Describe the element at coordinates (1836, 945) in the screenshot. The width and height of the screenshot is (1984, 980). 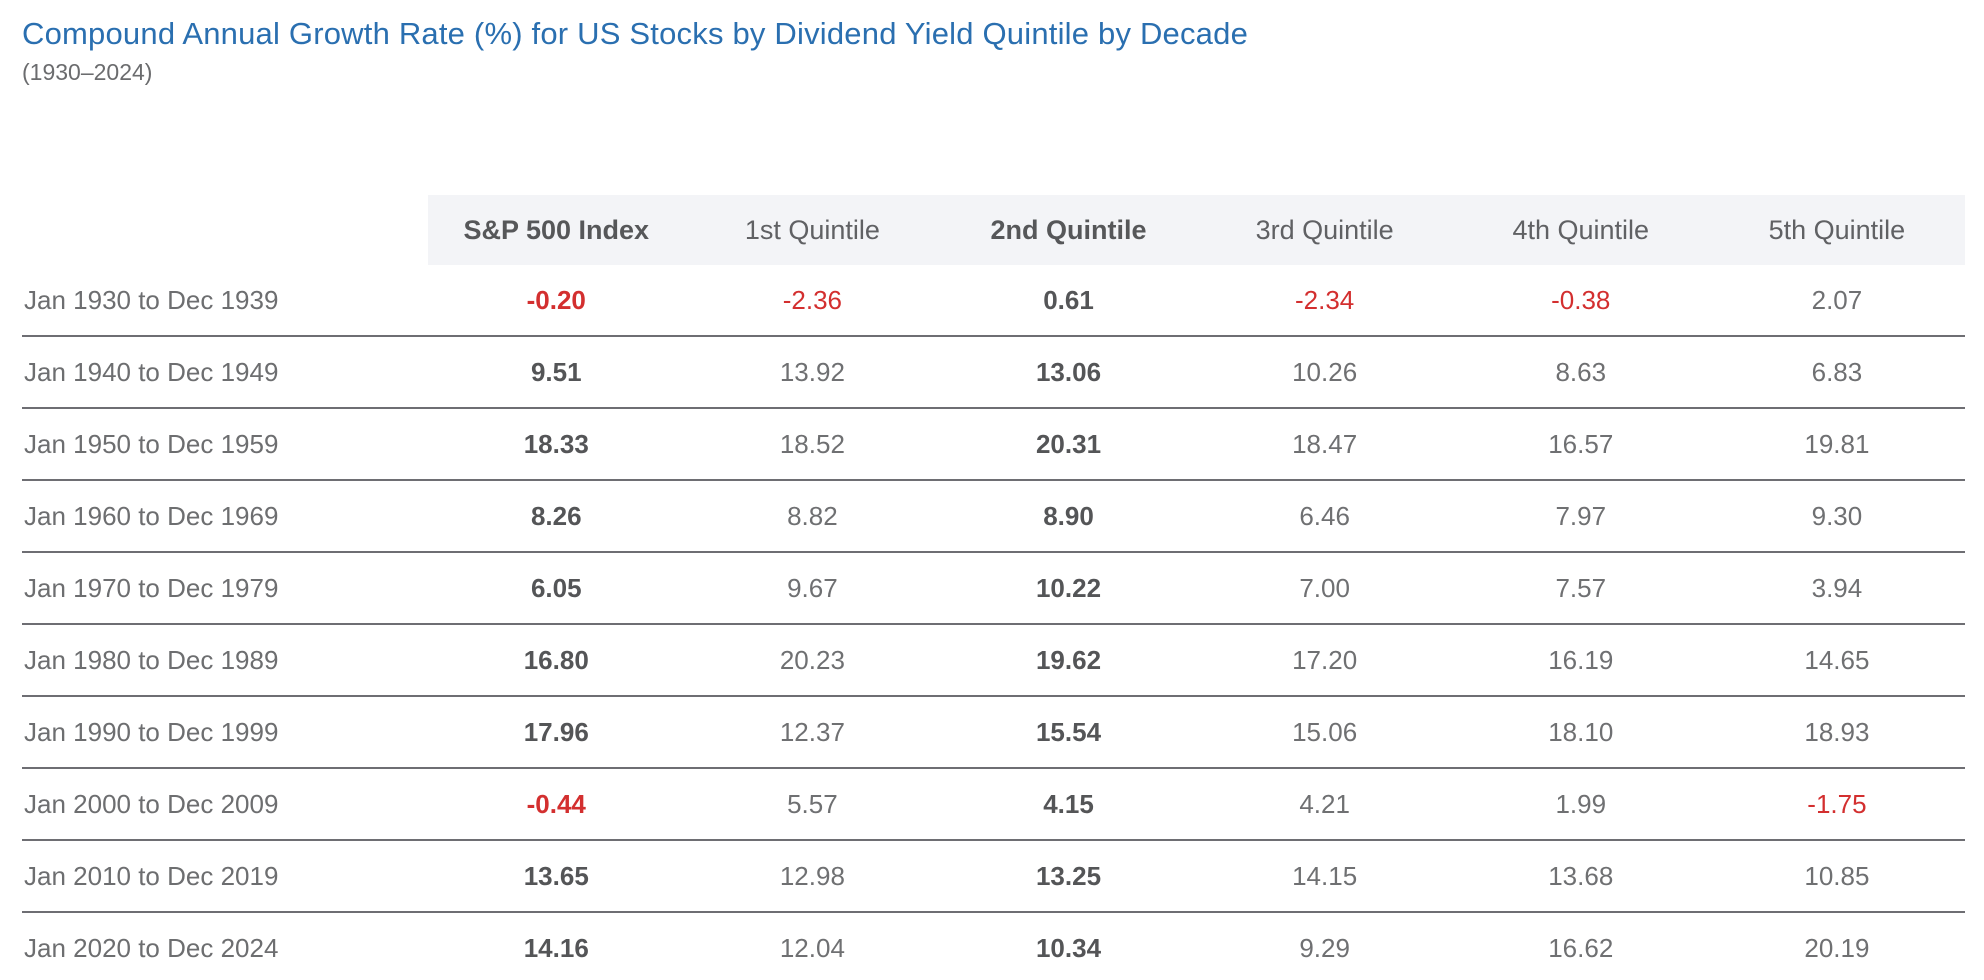
I see `value-cell: 20.19` at that location.